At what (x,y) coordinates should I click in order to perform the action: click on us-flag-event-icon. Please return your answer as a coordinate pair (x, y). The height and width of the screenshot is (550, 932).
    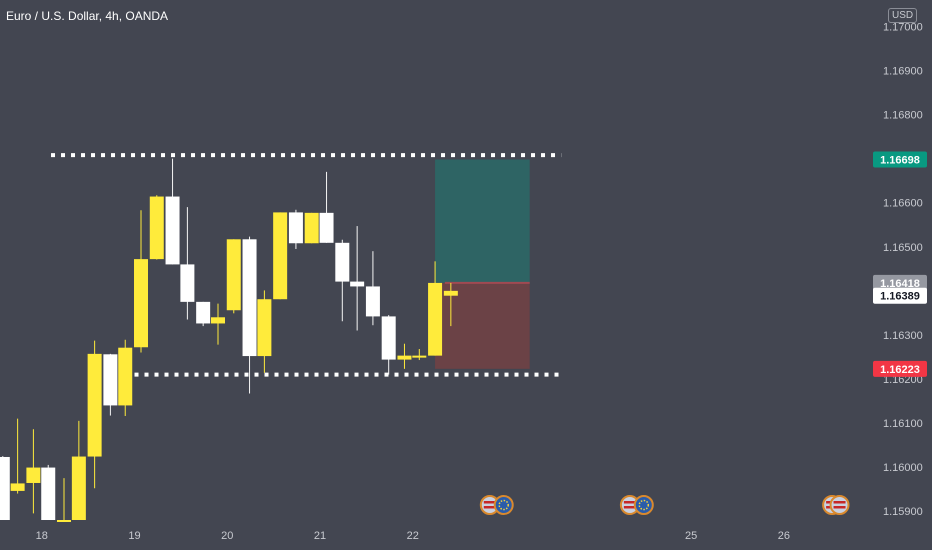
    Looking at the image, I should click on (839, 505).